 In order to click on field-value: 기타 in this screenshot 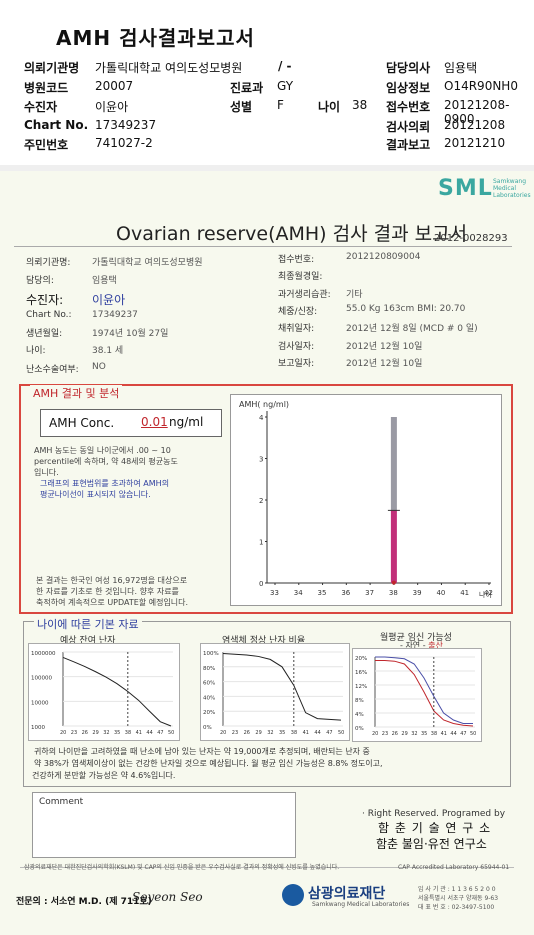, I will do `click(354, 295)`.